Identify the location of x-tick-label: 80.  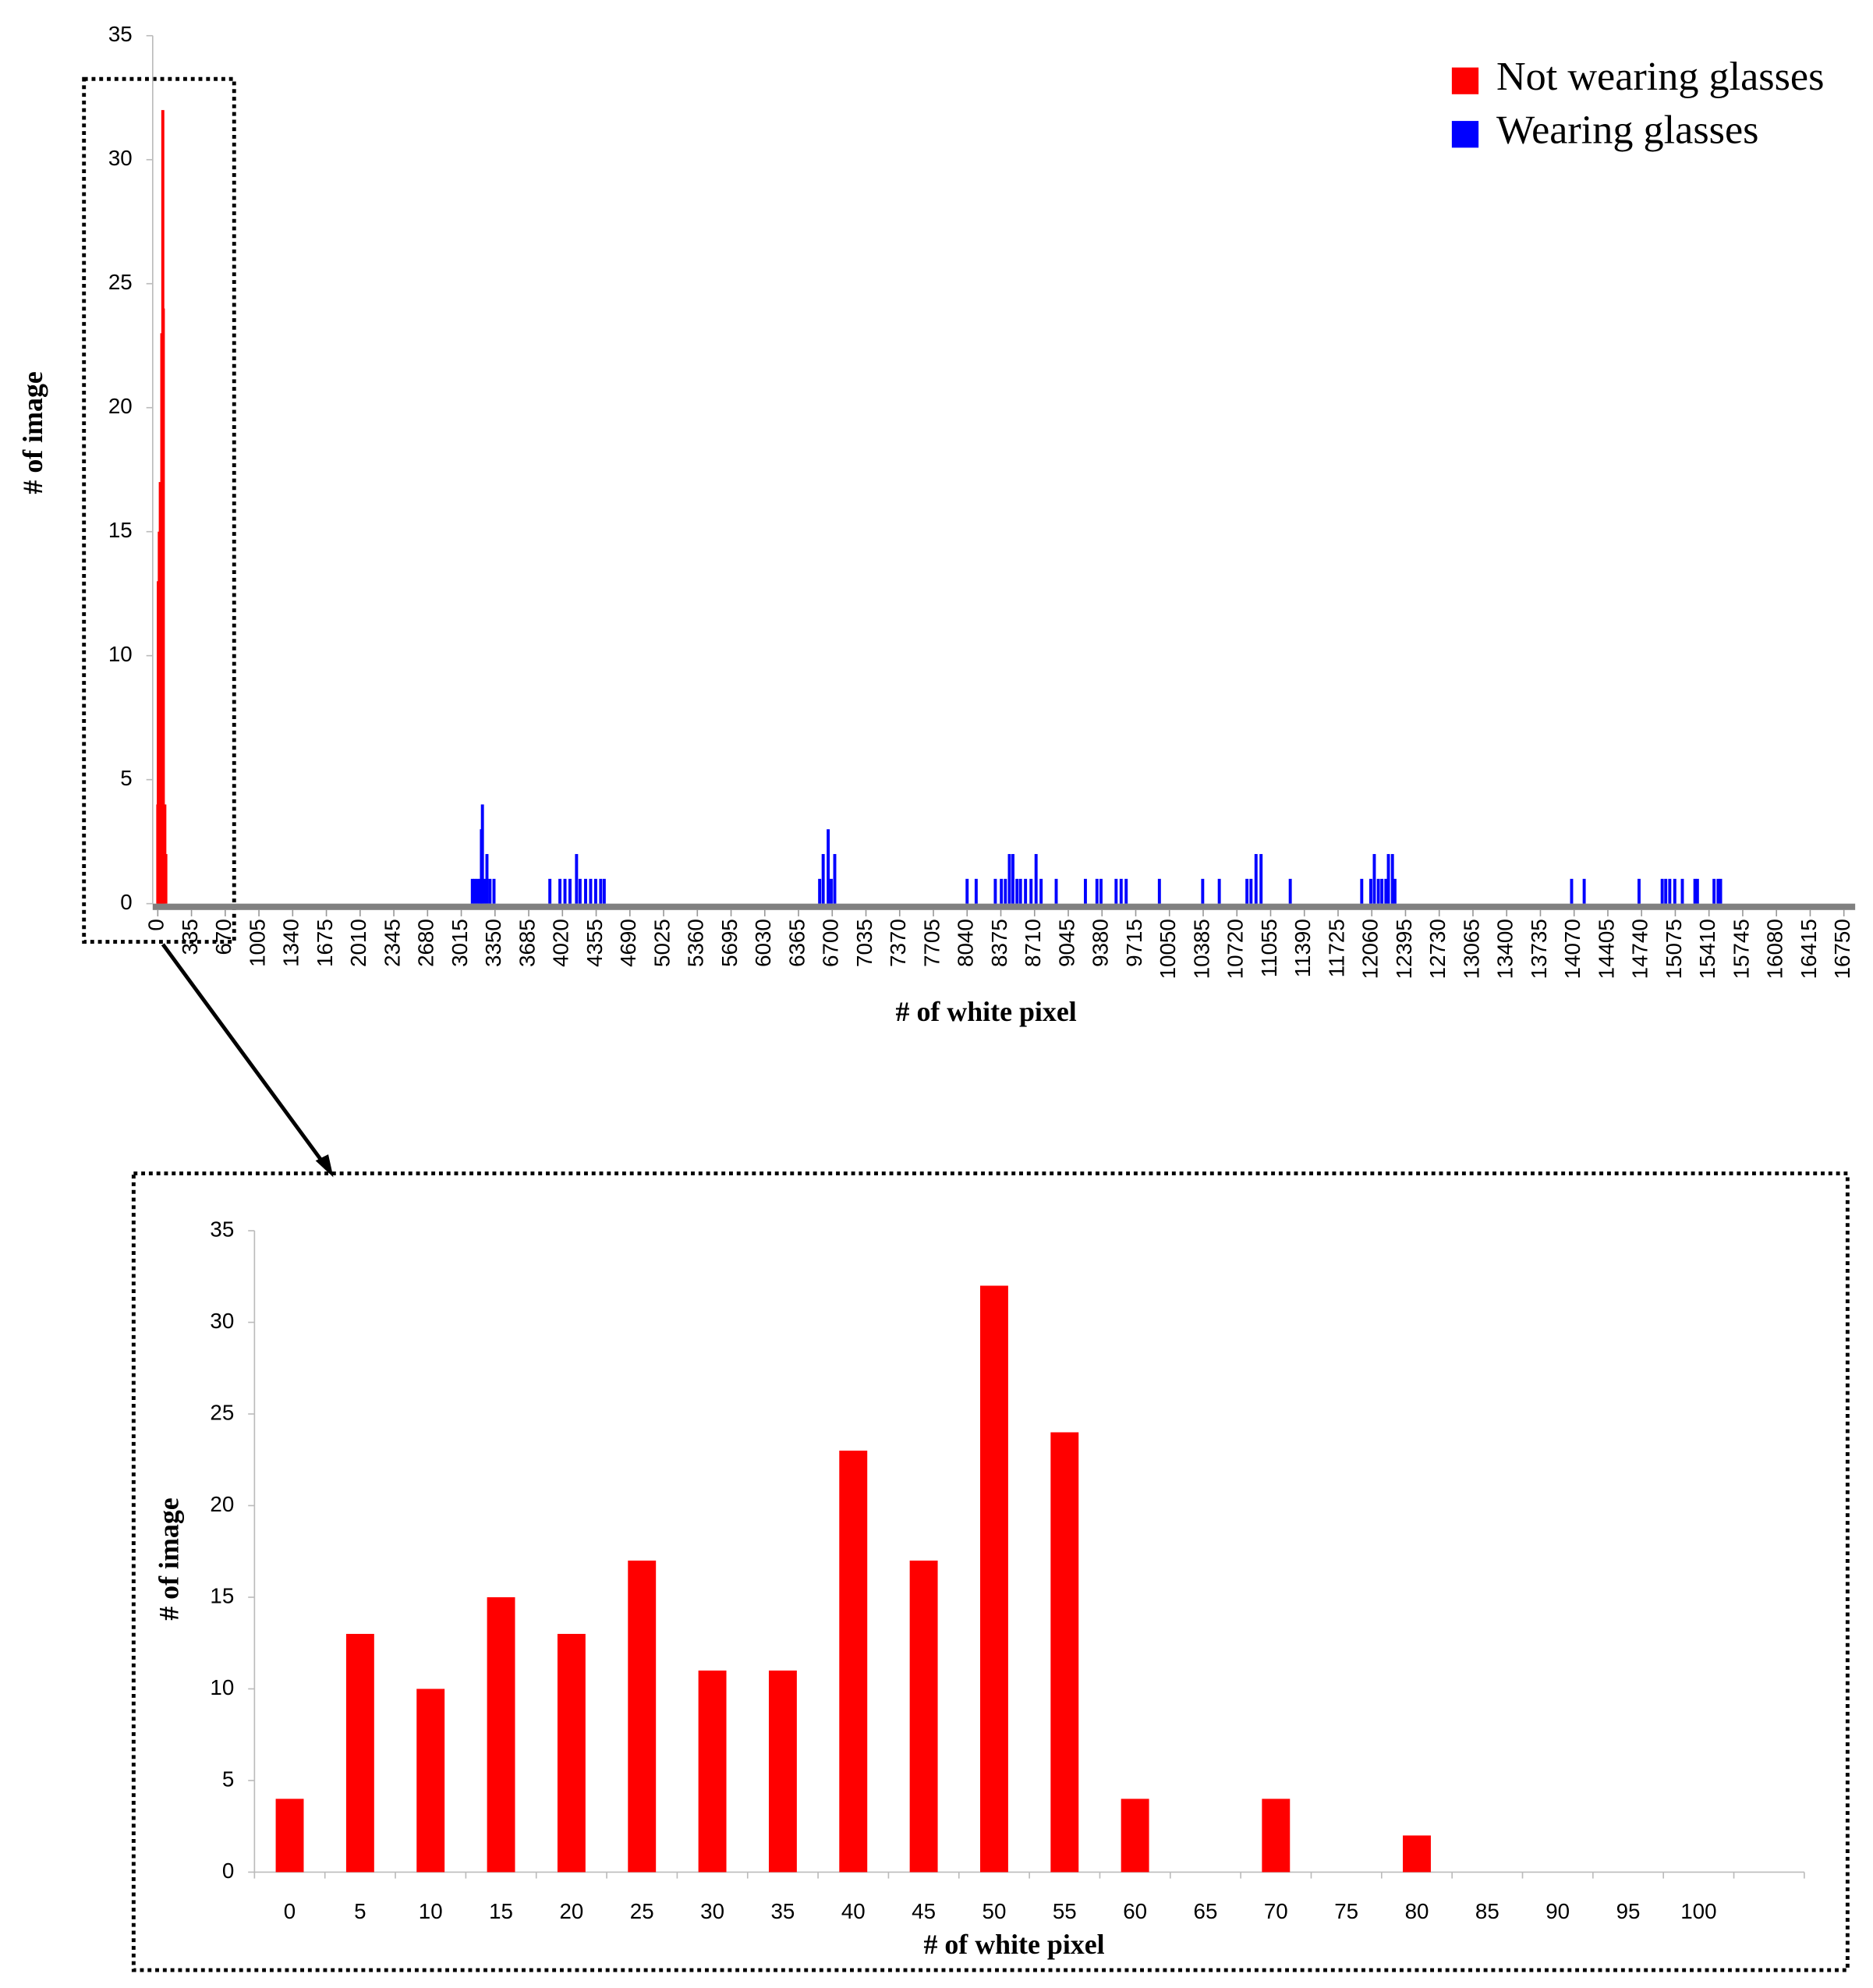
(1417, 1911).